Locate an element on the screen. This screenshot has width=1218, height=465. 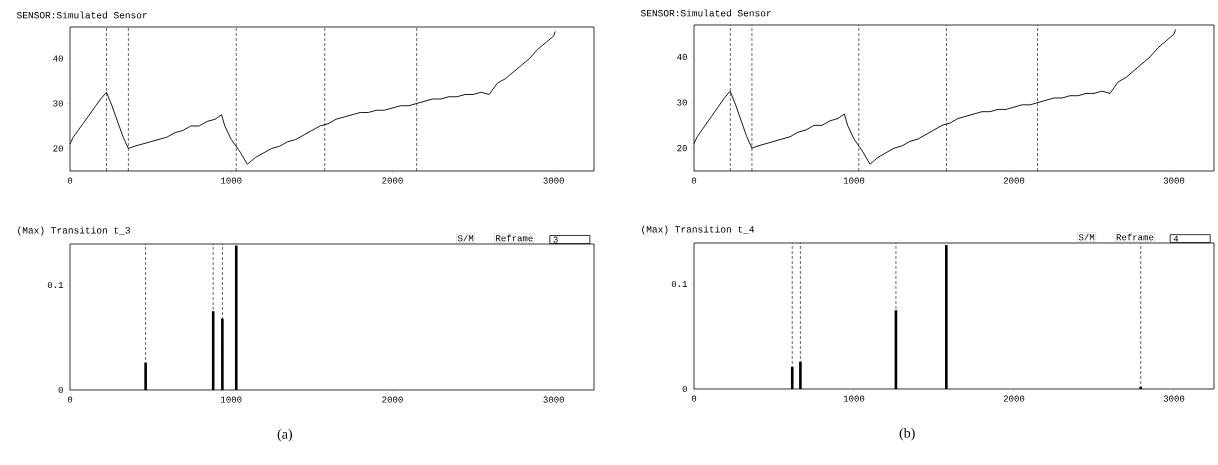
text: (a) is located at coordinates (285, 435).